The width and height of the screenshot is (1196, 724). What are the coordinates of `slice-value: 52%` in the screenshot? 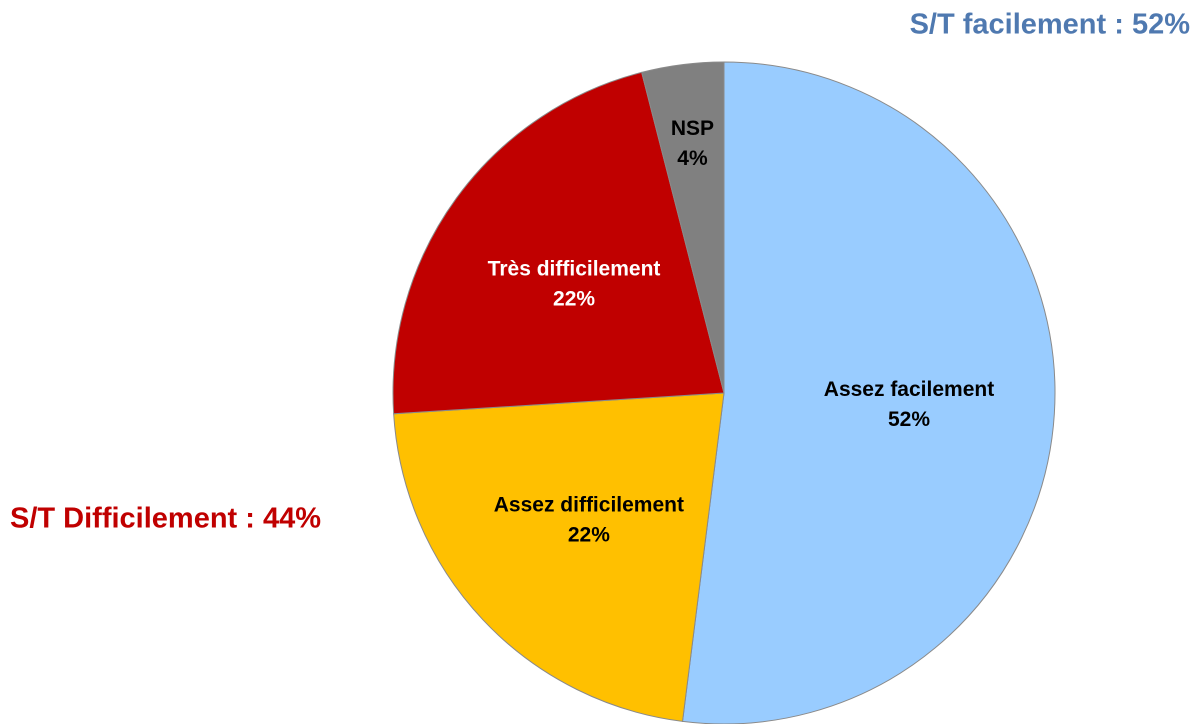 It's located at (909, 419).